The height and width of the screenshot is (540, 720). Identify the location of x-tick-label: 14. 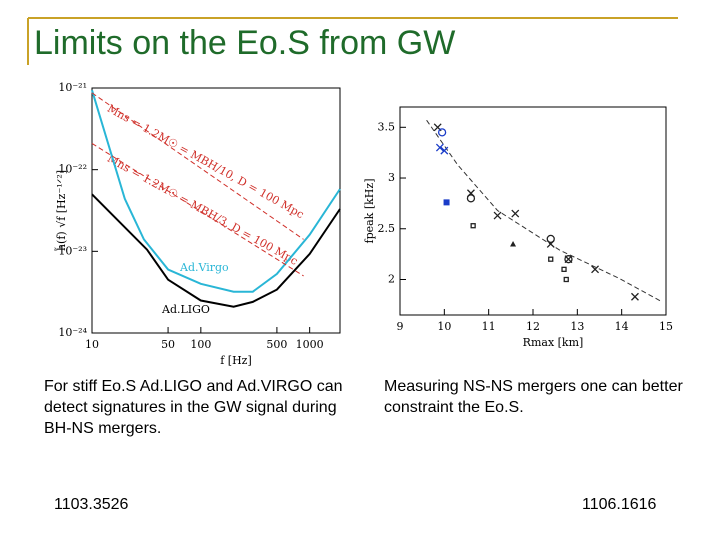
(622, 326).